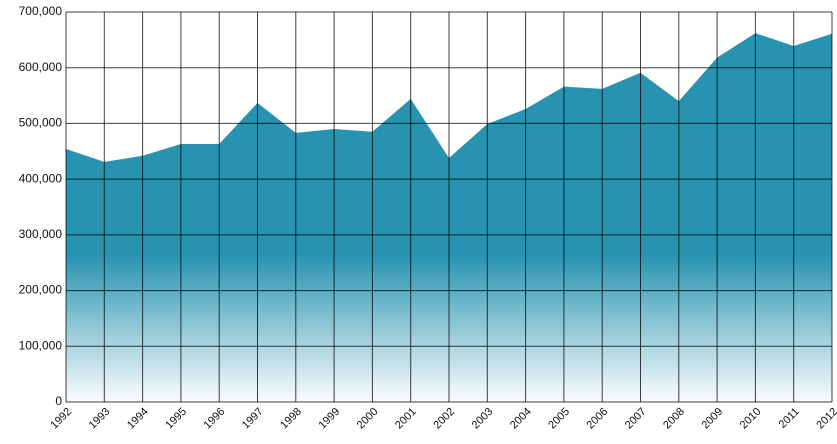 Image resolution: width=837 pixels, height=444 pixels. Describe the element at coordinates (291, 419) in the screenshot. I see `x-tick-label: 1998` at that location.